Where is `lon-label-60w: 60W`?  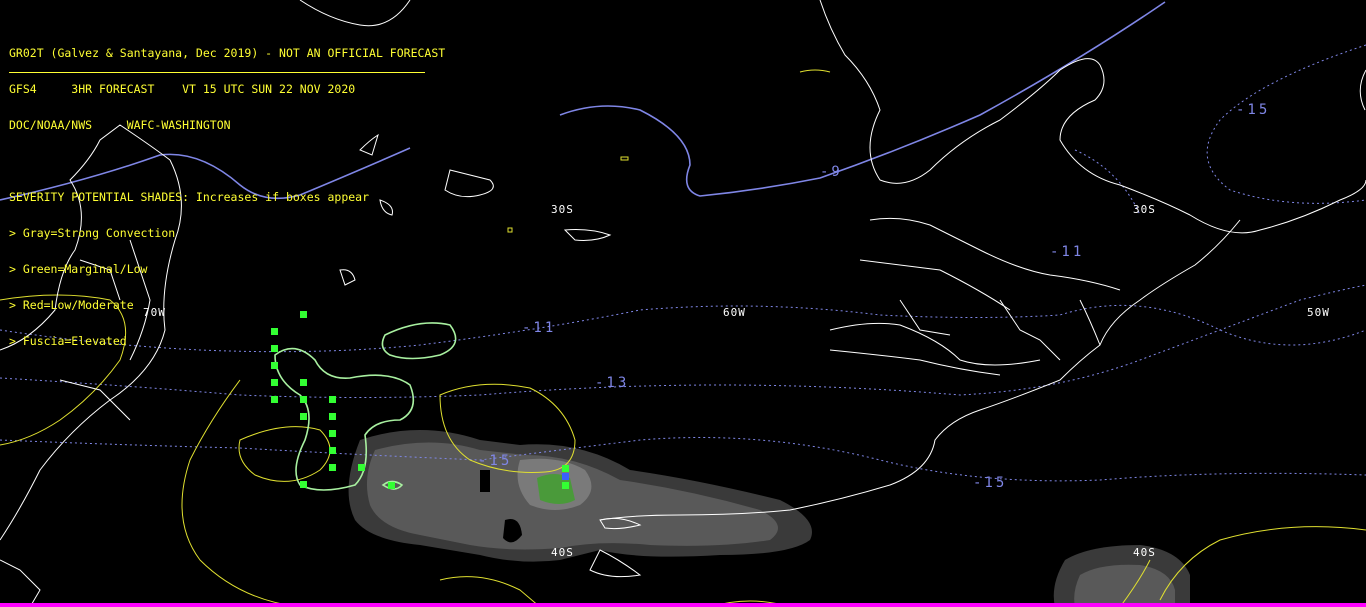 lon-label-60w: 60W is located at coordinates (734, 312).